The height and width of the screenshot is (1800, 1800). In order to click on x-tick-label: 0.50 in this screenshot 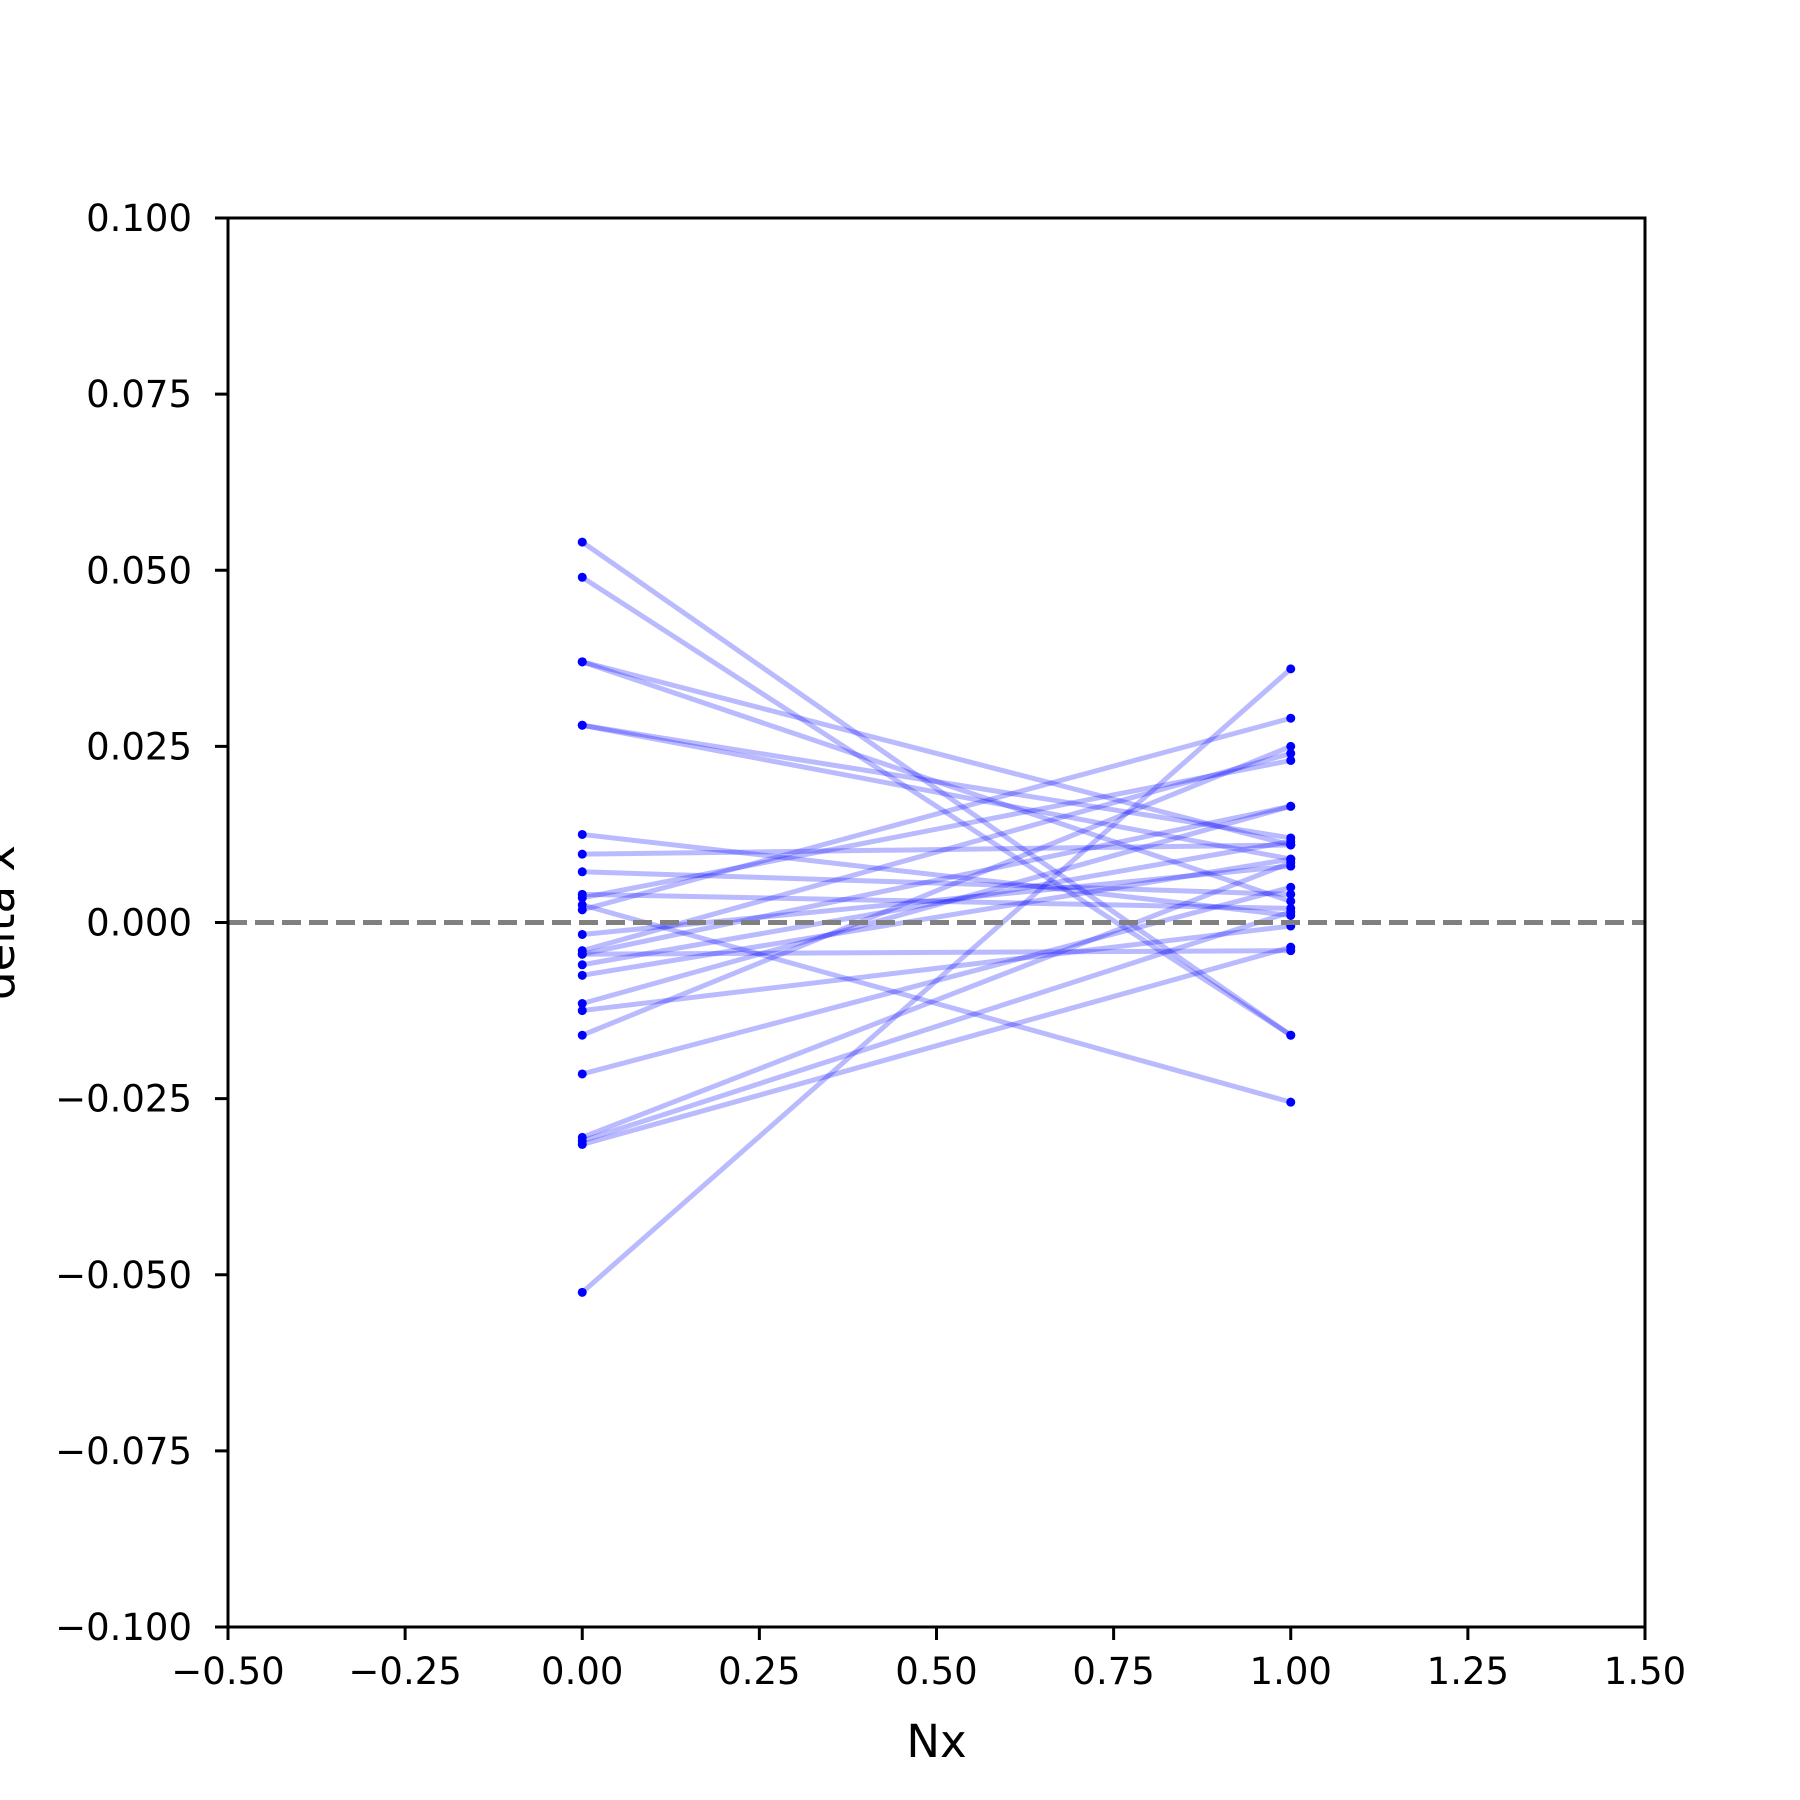, I will do `click(936, 1671)`.